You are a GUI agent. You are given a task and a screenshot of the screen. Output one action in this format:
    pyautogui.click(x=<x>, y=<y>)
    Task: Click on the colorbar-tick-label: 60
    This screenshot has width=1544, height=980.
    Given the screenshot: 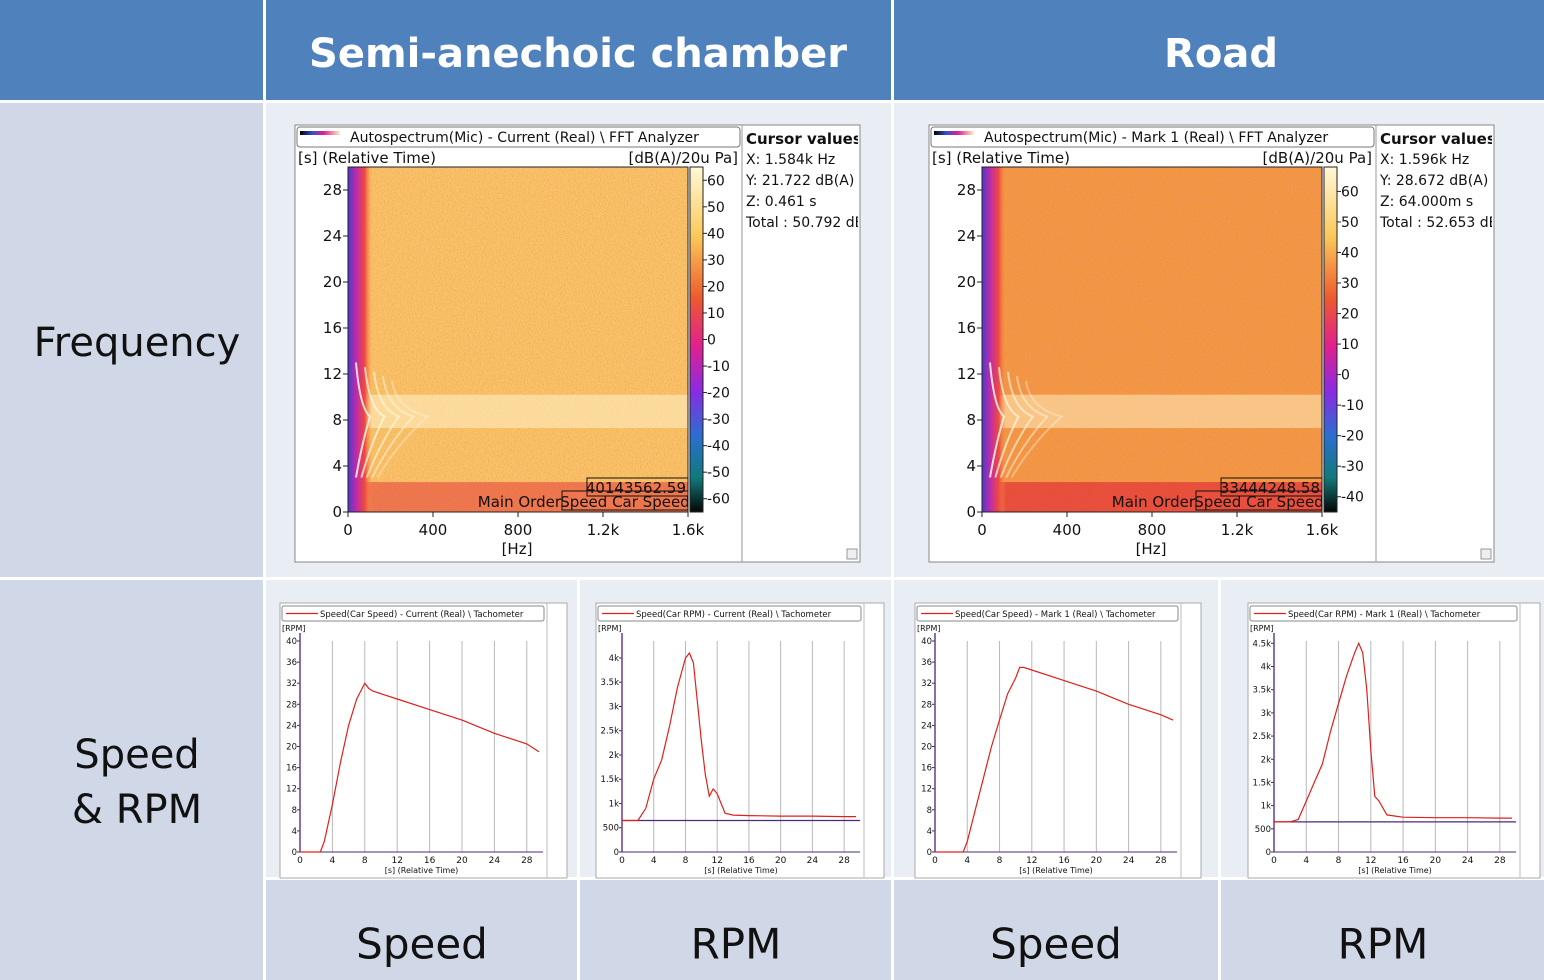 What is the action you would take?
    pyautogui.click(x=1350, y=192)
    